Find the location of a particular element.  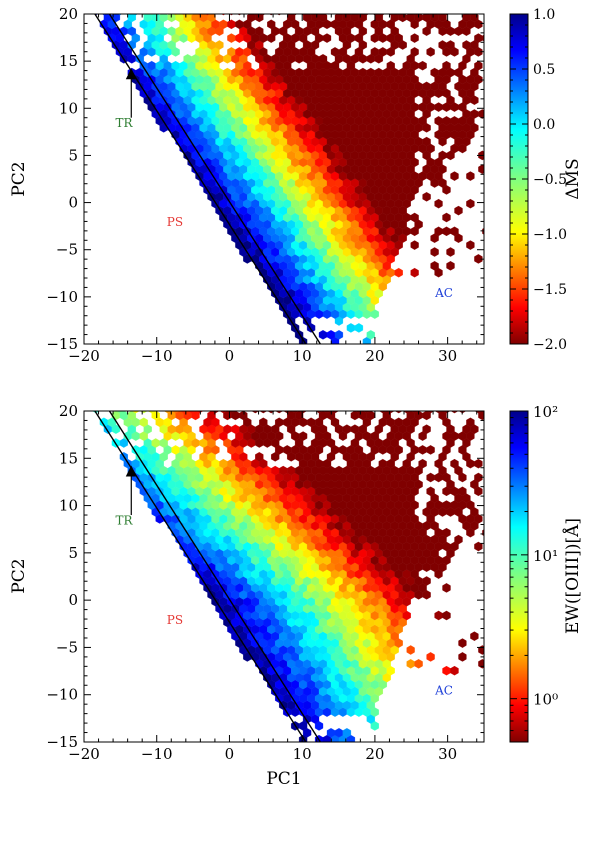

colorbar-tick-label: −1.5 is located at coordinates (550, 290).